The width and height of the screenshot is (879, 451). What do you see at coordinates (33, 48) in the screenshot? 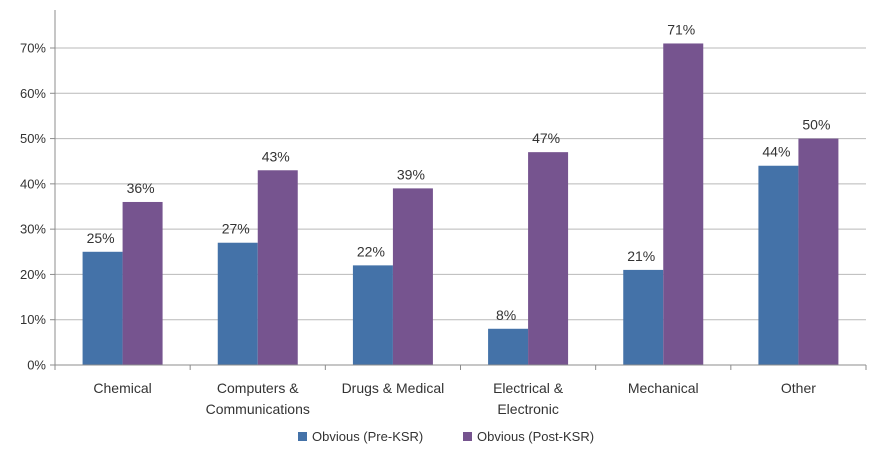
I see `y-tick-label: 70%` at bounding box center [33, 48].